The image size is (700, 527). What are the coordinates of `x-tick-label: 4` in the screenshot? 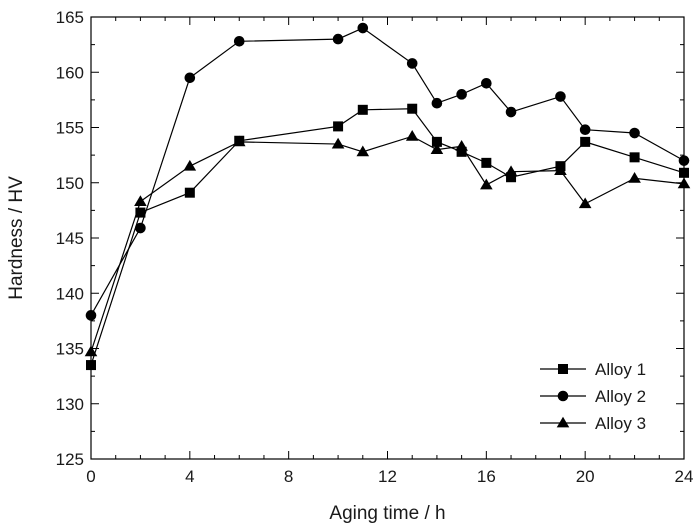 It's located at (189, 476).